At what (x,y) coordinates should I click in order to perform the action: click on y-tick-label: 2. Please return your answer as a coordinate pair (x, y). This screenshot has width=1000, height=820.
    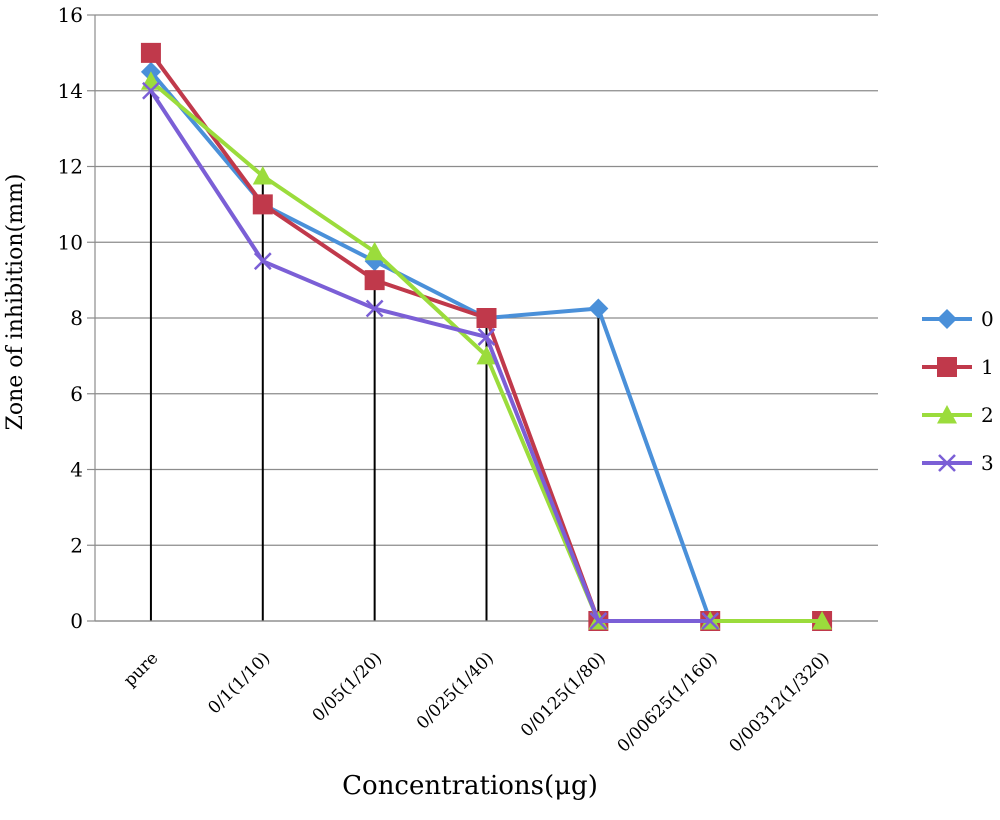
    Looking at the image, I should click on (76, 545).